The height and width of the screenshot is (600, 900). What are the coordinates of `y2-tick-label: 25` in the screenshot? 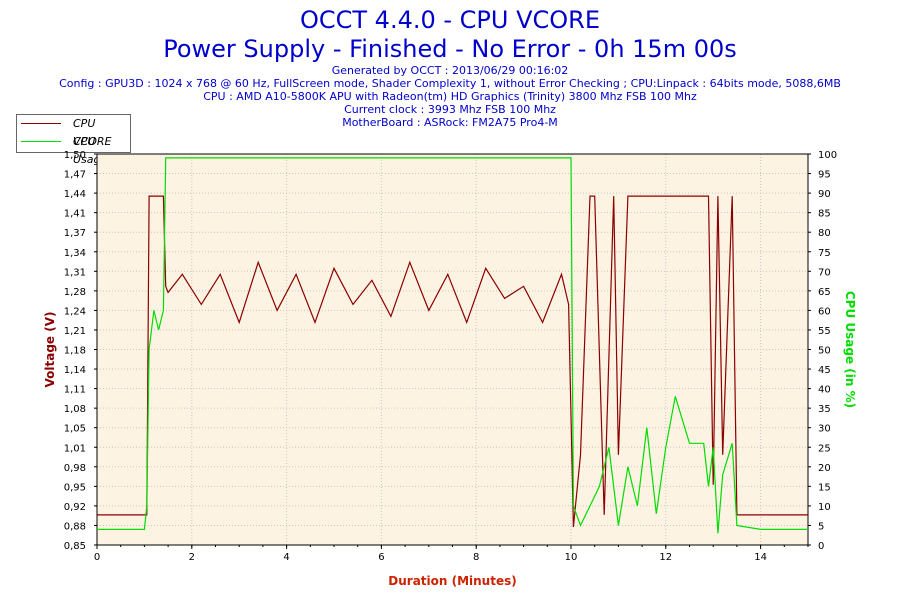 It's located at (824, 448).